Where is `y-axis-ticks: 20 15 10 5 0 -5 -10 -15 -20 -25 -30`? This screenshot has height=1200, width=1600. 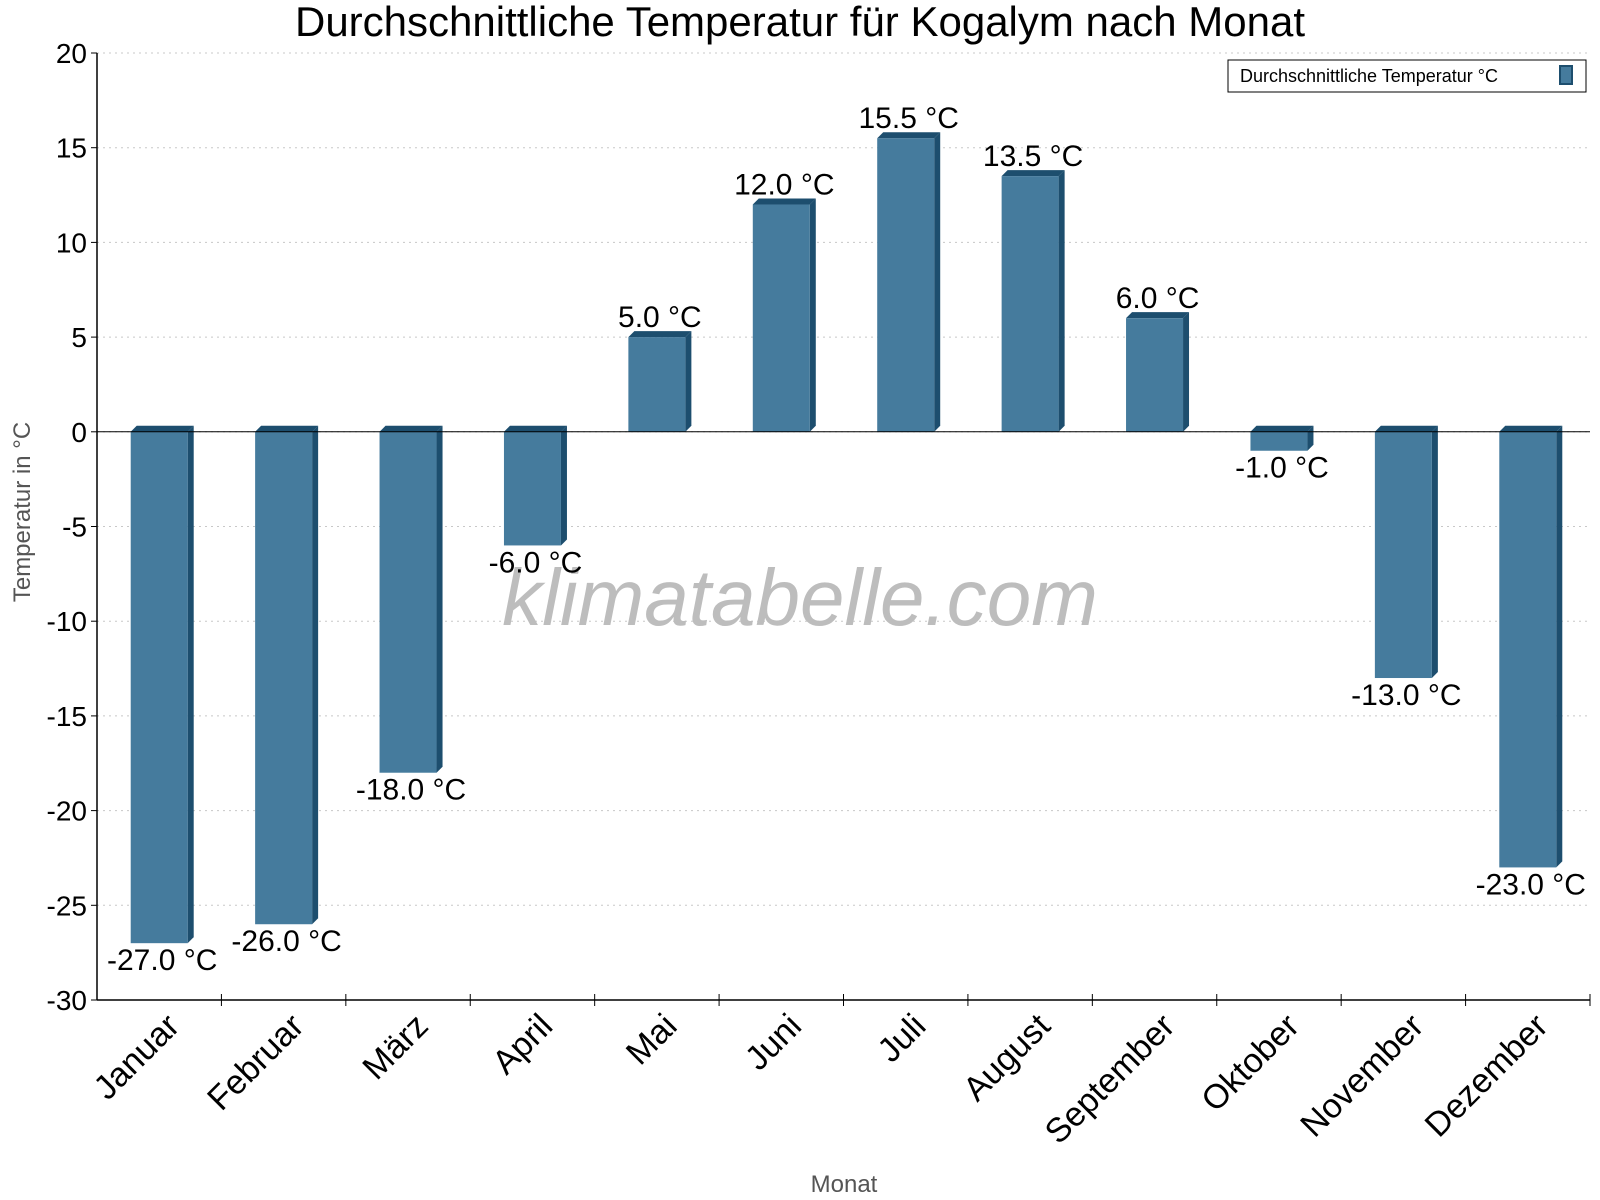 y-axis-ticks: 20 15 10 5 0 -5 -10 -15 -20 -25 -30 is located at coordinates (72, 527).